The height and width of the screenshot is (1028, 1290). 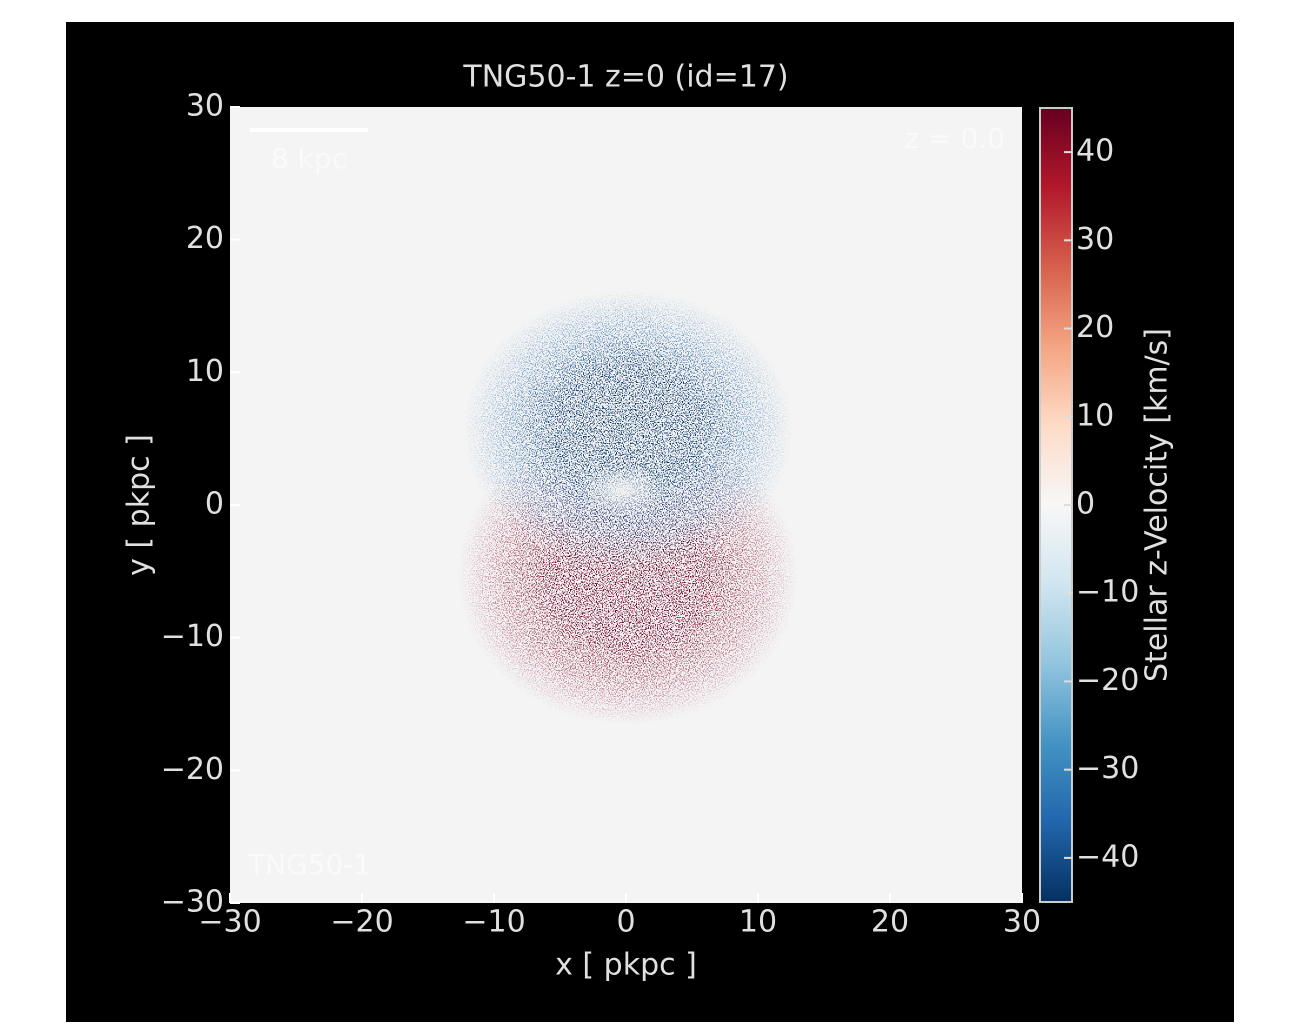 I want to click on y-axis-label: y [ pkpc ], so click(x=139, y=505).